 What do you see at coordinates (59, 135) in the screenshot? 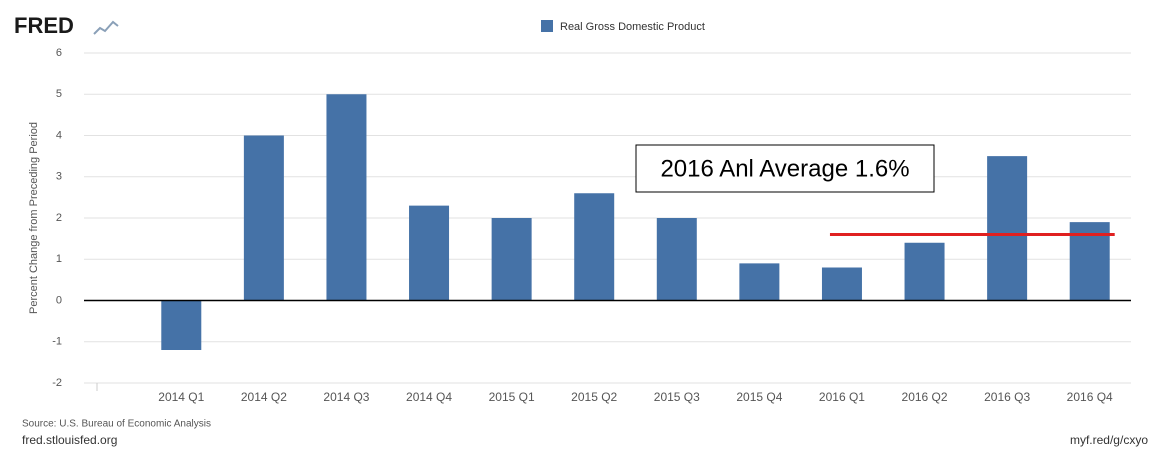
I see `y-tick-label: 4` at bounding box center [59, 135].